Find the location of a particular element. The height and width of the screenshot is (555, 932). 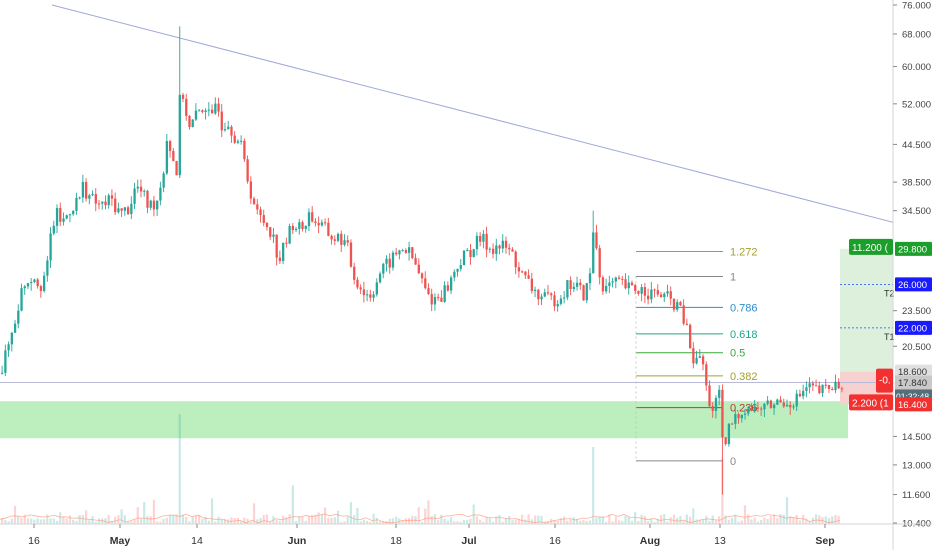

t2-price-badge-label: 26.000 is located at coordinates (912, 285).